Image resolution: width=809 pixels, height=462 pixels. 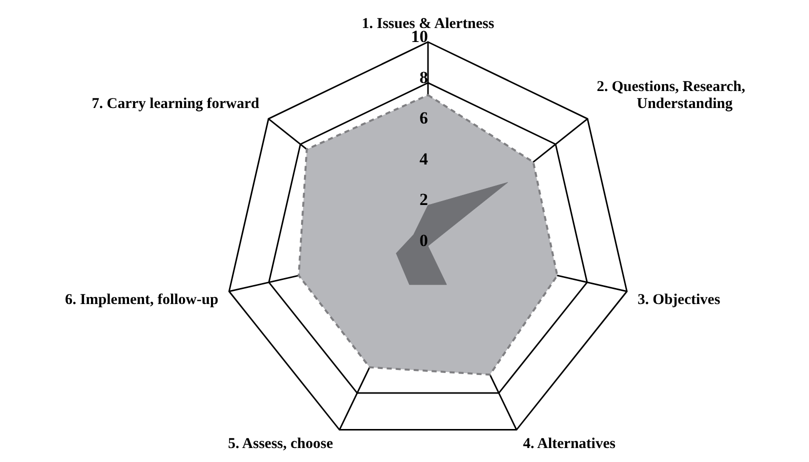 I want to click on y-tick-label: 2, so click(x=424, y=200).